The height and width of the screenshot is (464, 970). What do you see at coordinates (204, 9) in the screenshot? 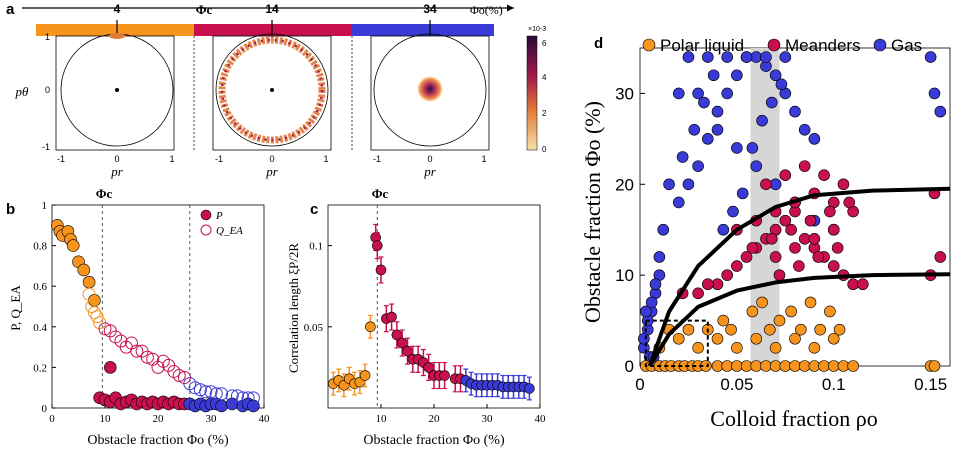
I see `phi-c-label: Φc` at bounding box center [204, 9].